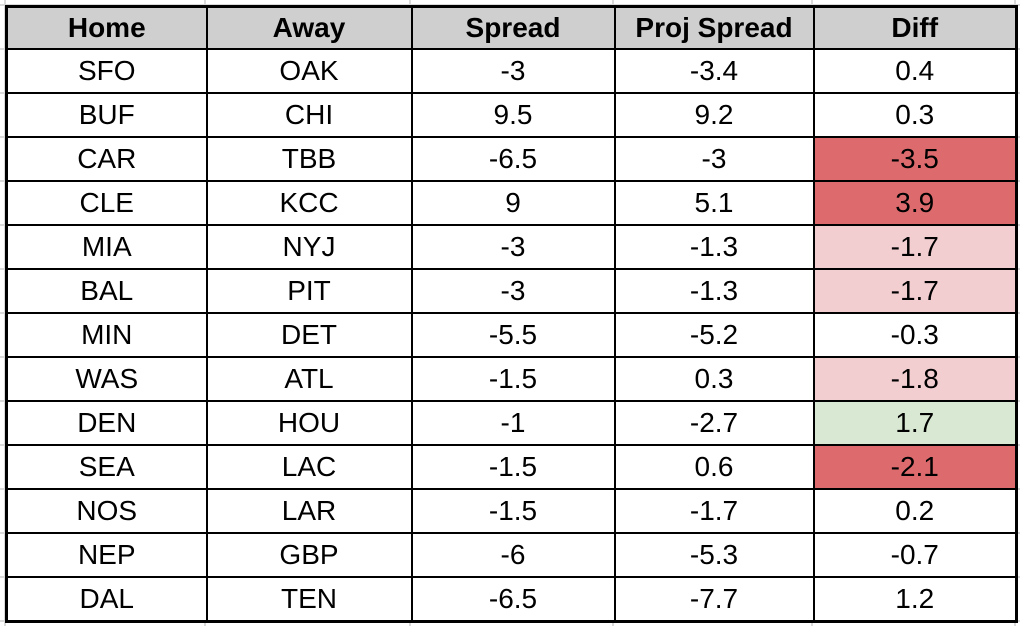  What do you see at coordinates (309, 423) in the screenshot?
I see `away-cell: HOU` at bounding box center [309, 423].